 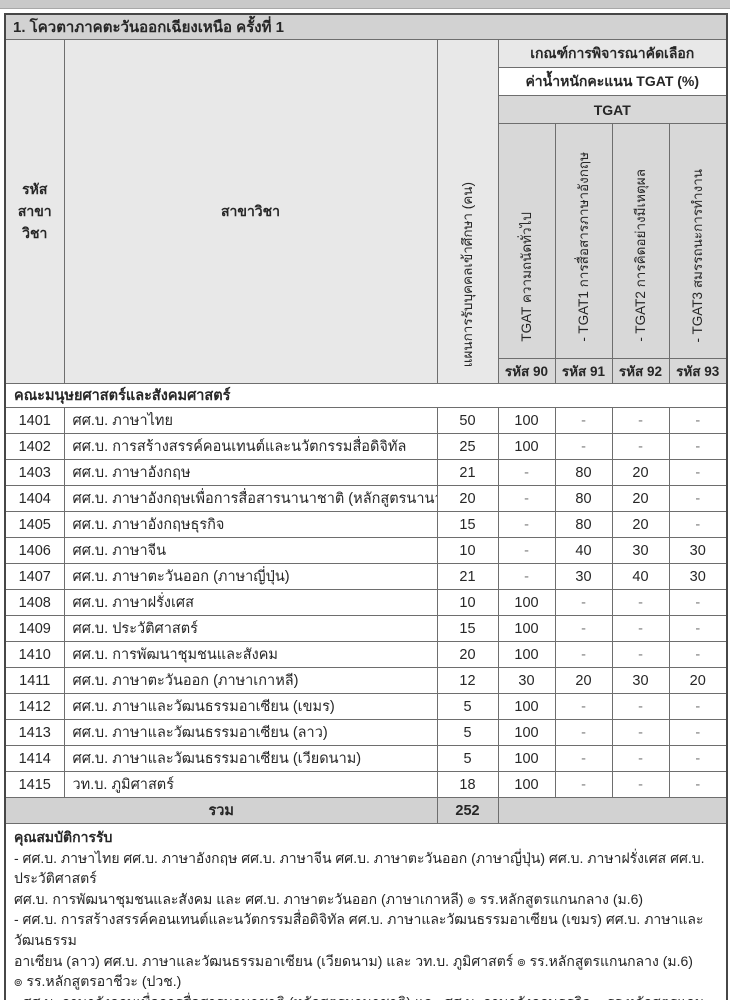 What do you see at coordinates (467, 550) in the screenshot?
I see `plan-cell: 10` at bounding box center [467, 550].